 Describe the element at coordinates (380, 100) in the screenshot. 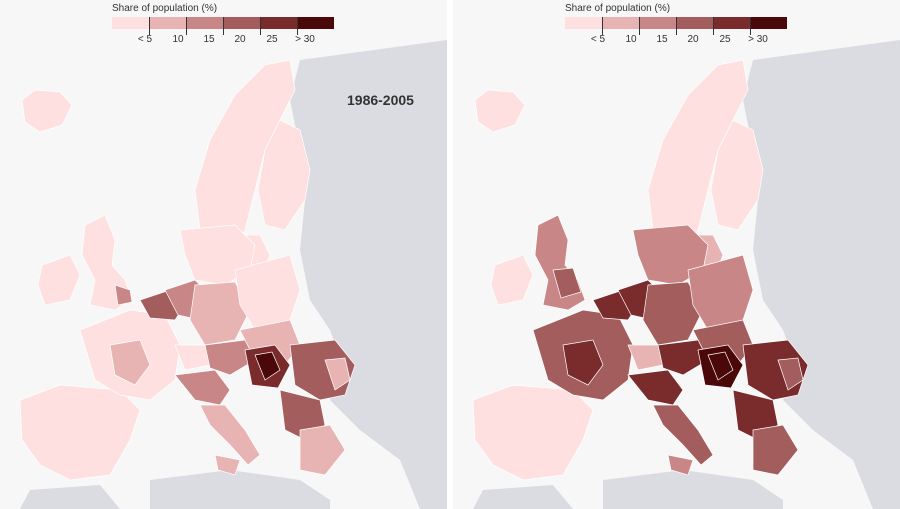

I see `period-label: 1986-2005` at that location.